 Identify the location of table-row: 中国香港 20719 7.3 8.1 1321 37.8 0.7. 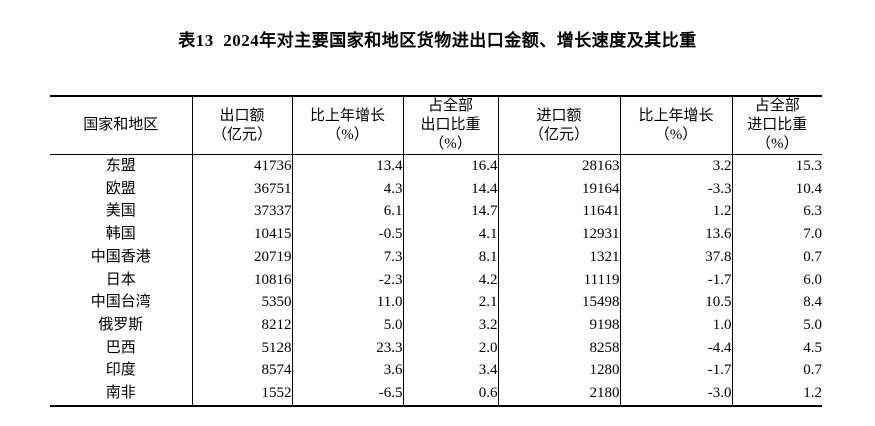
(436, 257).